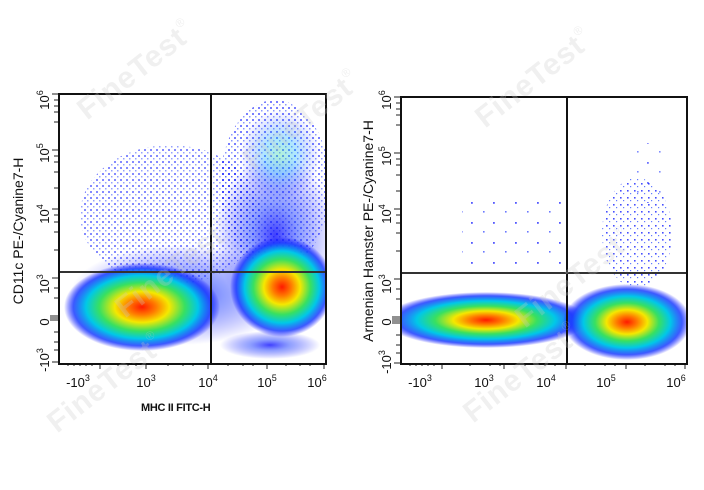 Image resolution: width=704 pixels, height=490 pixels. I want to click on left-ytick-1e6: 10⁶, so click(43, 100).